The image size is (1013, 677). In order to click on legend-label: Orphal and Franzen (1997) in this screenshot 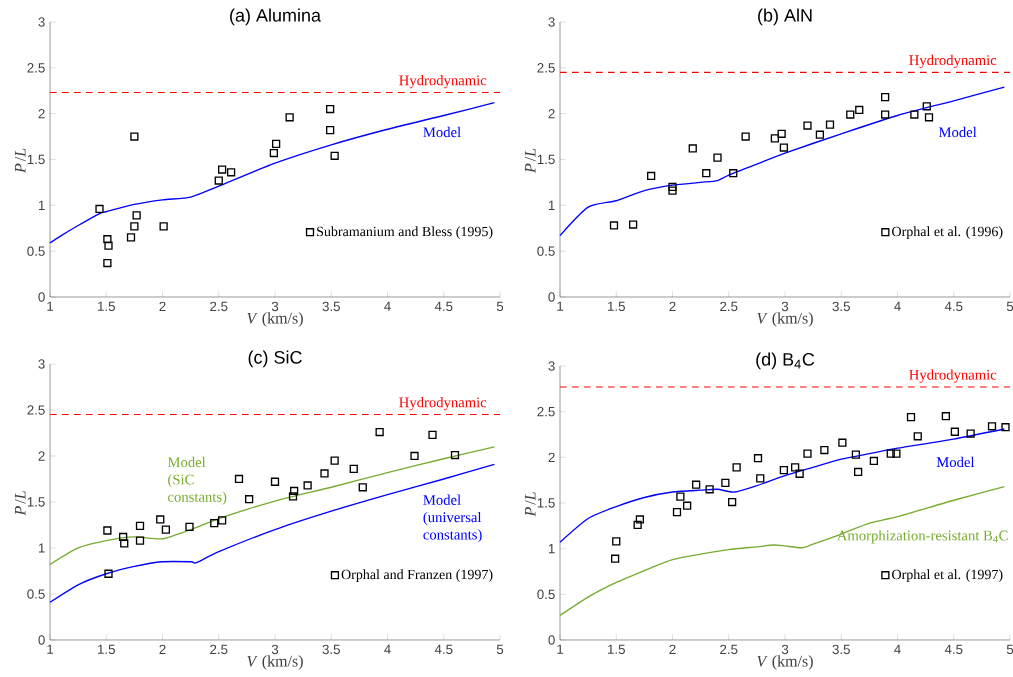, I will do `click(417, 576)`.